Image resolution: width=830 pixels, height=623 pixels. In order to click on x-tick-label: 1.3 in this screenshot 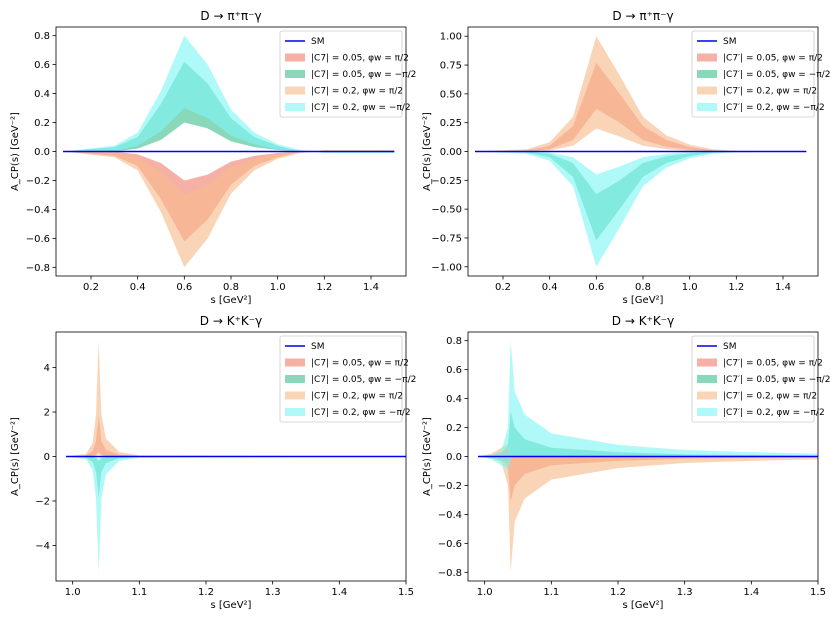, I will do `click(685, 592)`.